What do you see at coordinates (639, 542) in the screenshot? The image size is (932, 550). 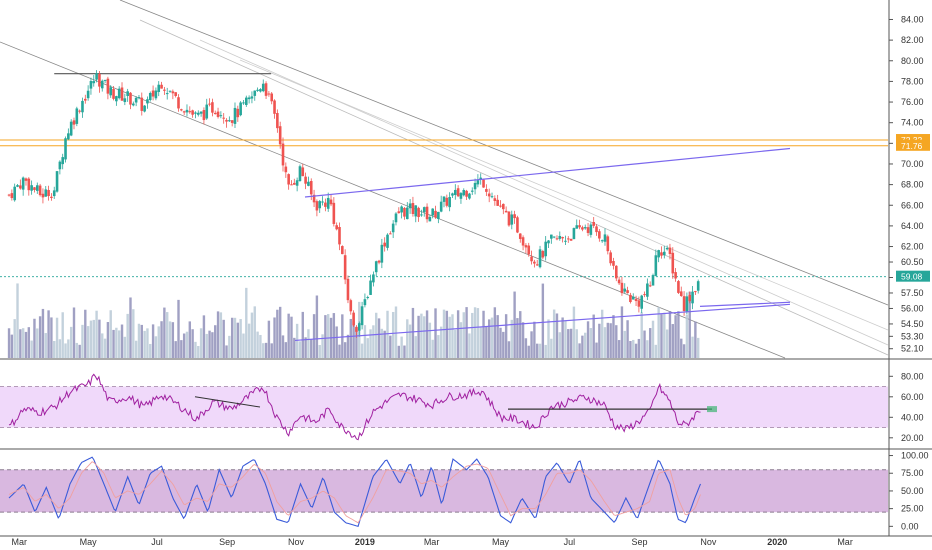 I see `time-tick-label: Sep` at bounding box center [639, 542].